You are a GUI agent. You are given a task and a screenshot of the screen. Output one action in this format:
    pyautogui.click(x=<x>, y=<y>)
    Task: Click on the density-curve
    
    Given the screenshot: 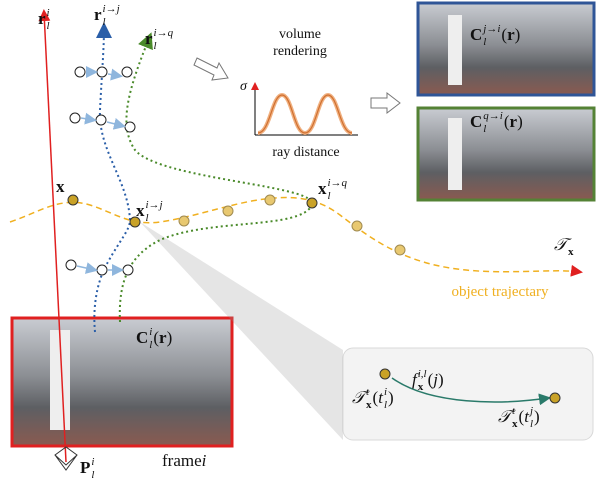 What is the action you would take?
    pyautogui.click(x=305, y=114)
    